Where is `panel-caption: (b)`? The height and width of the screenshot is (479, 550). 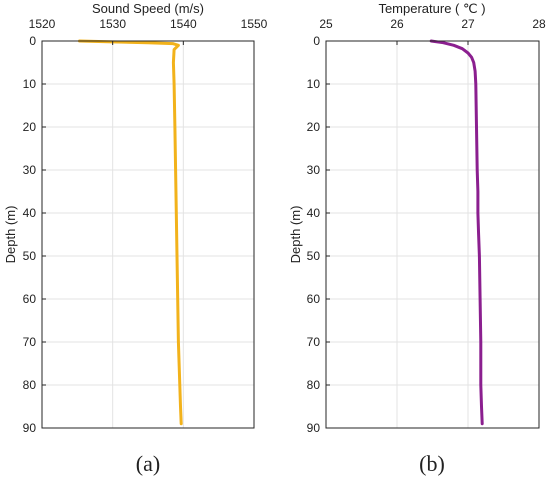 panel-caption: (b) is located at coordinates (432, 463).